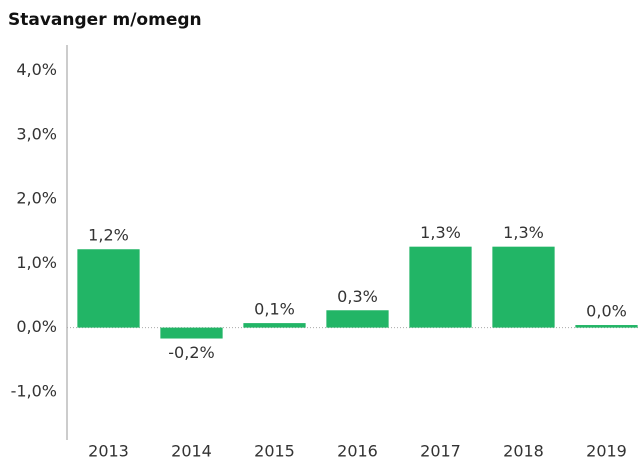 Image resolution: width=639 pixels, height=463 pixels. What do you see at coordinates (357, 296) in the screenshot?
I see `data-label: 0,3%` at bounding box center [357, 296].